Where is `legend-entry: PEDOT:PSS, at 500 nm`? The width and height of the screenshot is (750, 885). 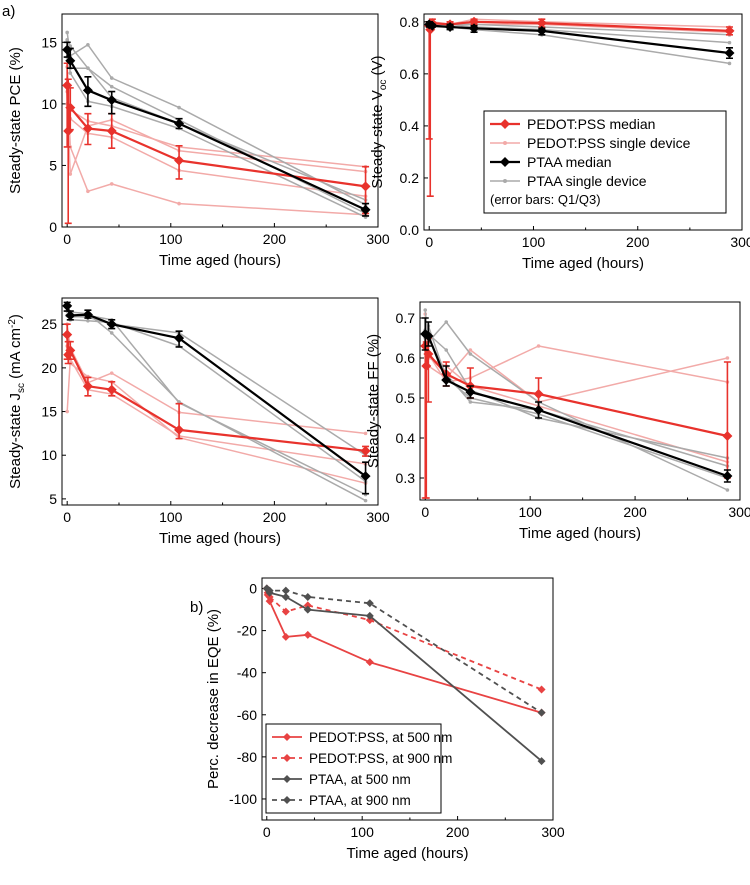 legend-entry: PEDOT:PSS, at 500 nm is located at coordinates (380, 737).